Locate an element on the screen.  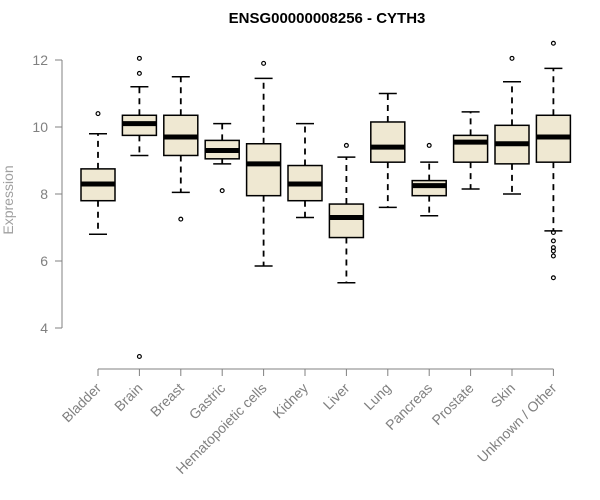
y-tick-label: 12 is located at coordinates (40, 60).